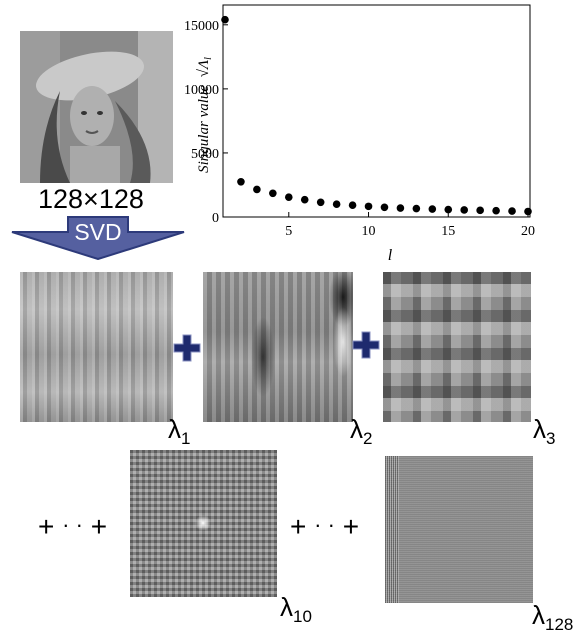 The height and width of the screenshot is (637, 585). Describe the element at coordinates (205, 154) in the screenshot. I see `y-tick-label: 5000` at that location.